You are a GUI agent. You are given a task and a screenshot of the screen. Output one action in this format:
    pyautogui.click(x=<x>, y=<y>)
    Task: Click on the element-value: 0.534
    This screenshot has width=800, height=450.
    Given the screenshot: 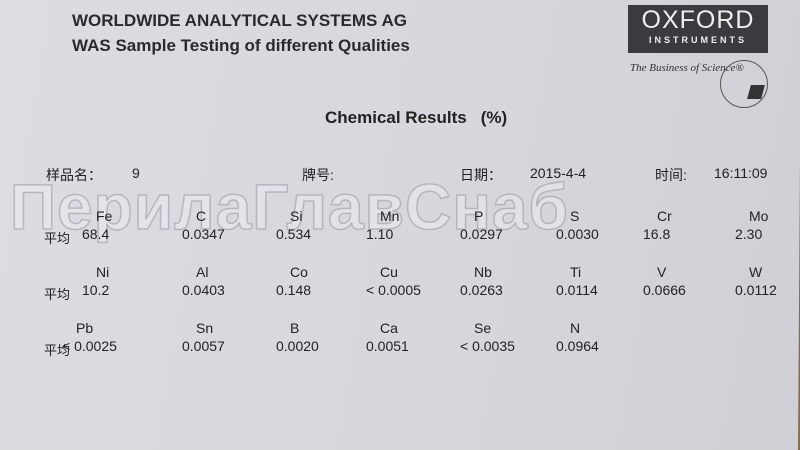 What is the action you would take?
    pyautogui.click(x=294, y=234)
    